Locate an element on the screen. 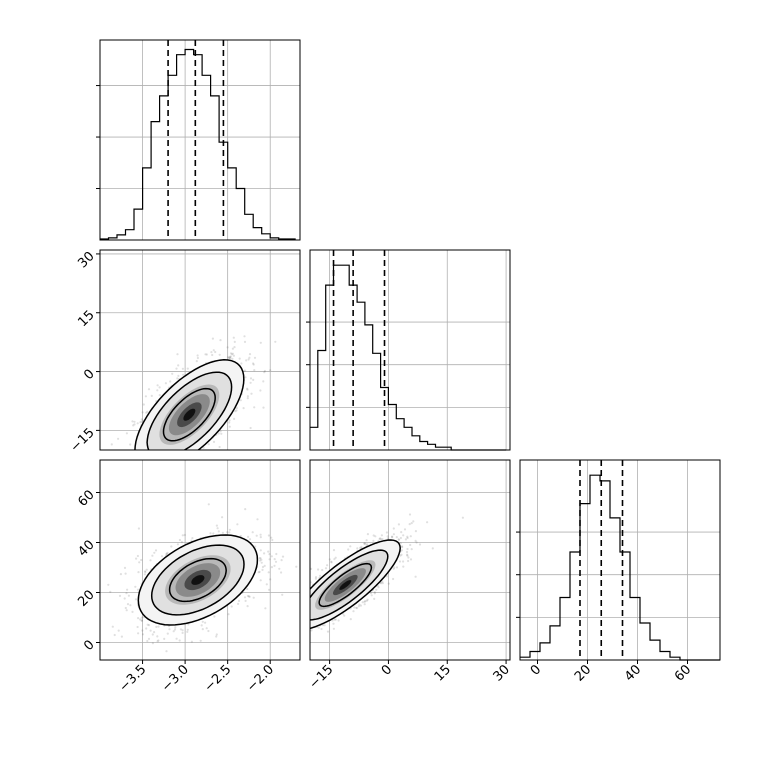 The width and height of the screenshot is (760, 760). density-contour is located at coordinates (189, 414).